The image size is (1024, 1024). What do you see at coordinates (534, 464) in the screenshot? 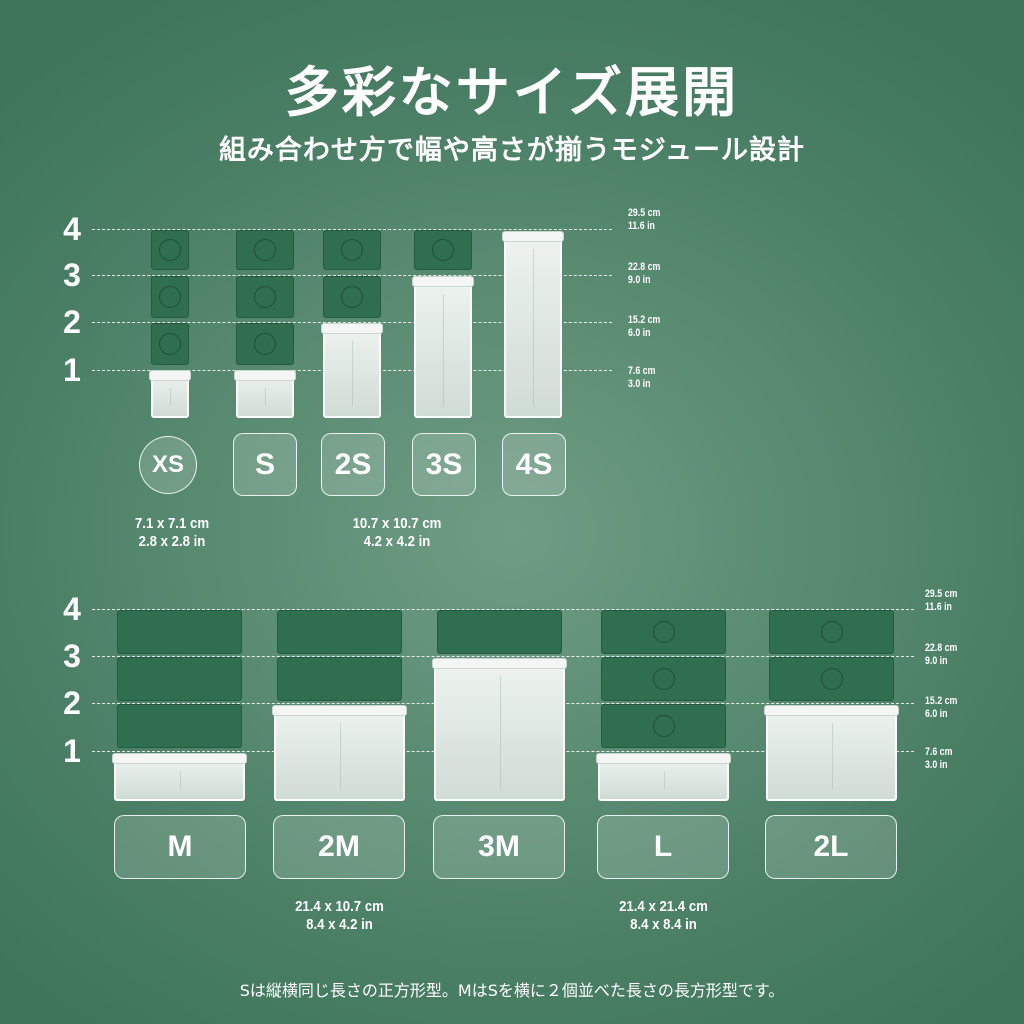
I see `size-label-4s: 4S` at bounding box center [534, 464].